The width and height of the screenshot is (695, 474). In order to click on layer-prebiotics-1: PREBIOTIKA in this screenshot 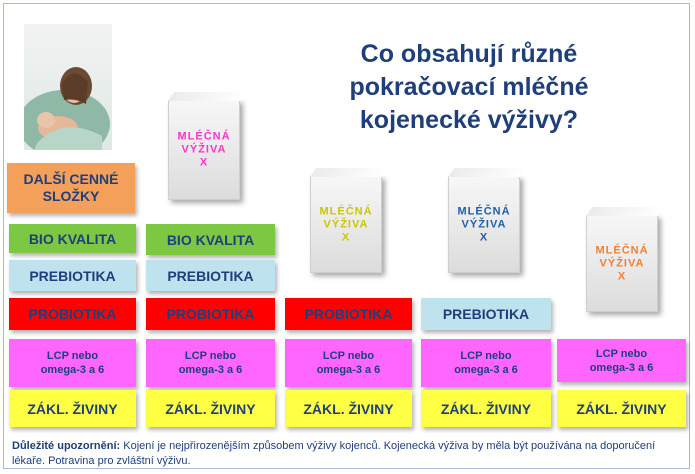, I will do `click(72, 275)`.